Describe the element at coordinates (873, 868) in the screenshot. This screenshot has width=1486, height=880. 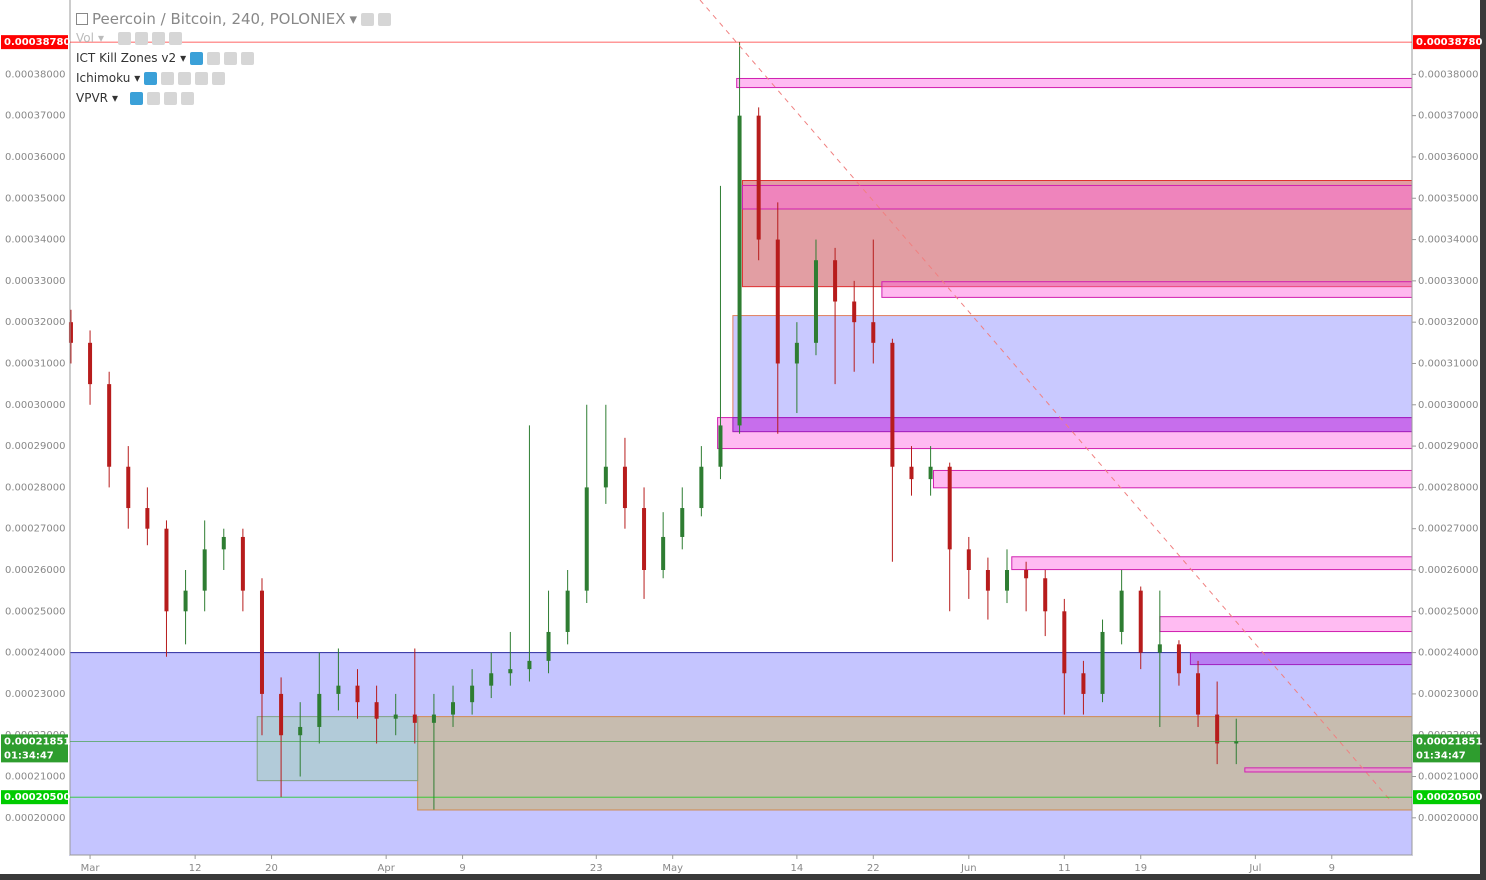
I see `x-tick-label: 22` at that location.